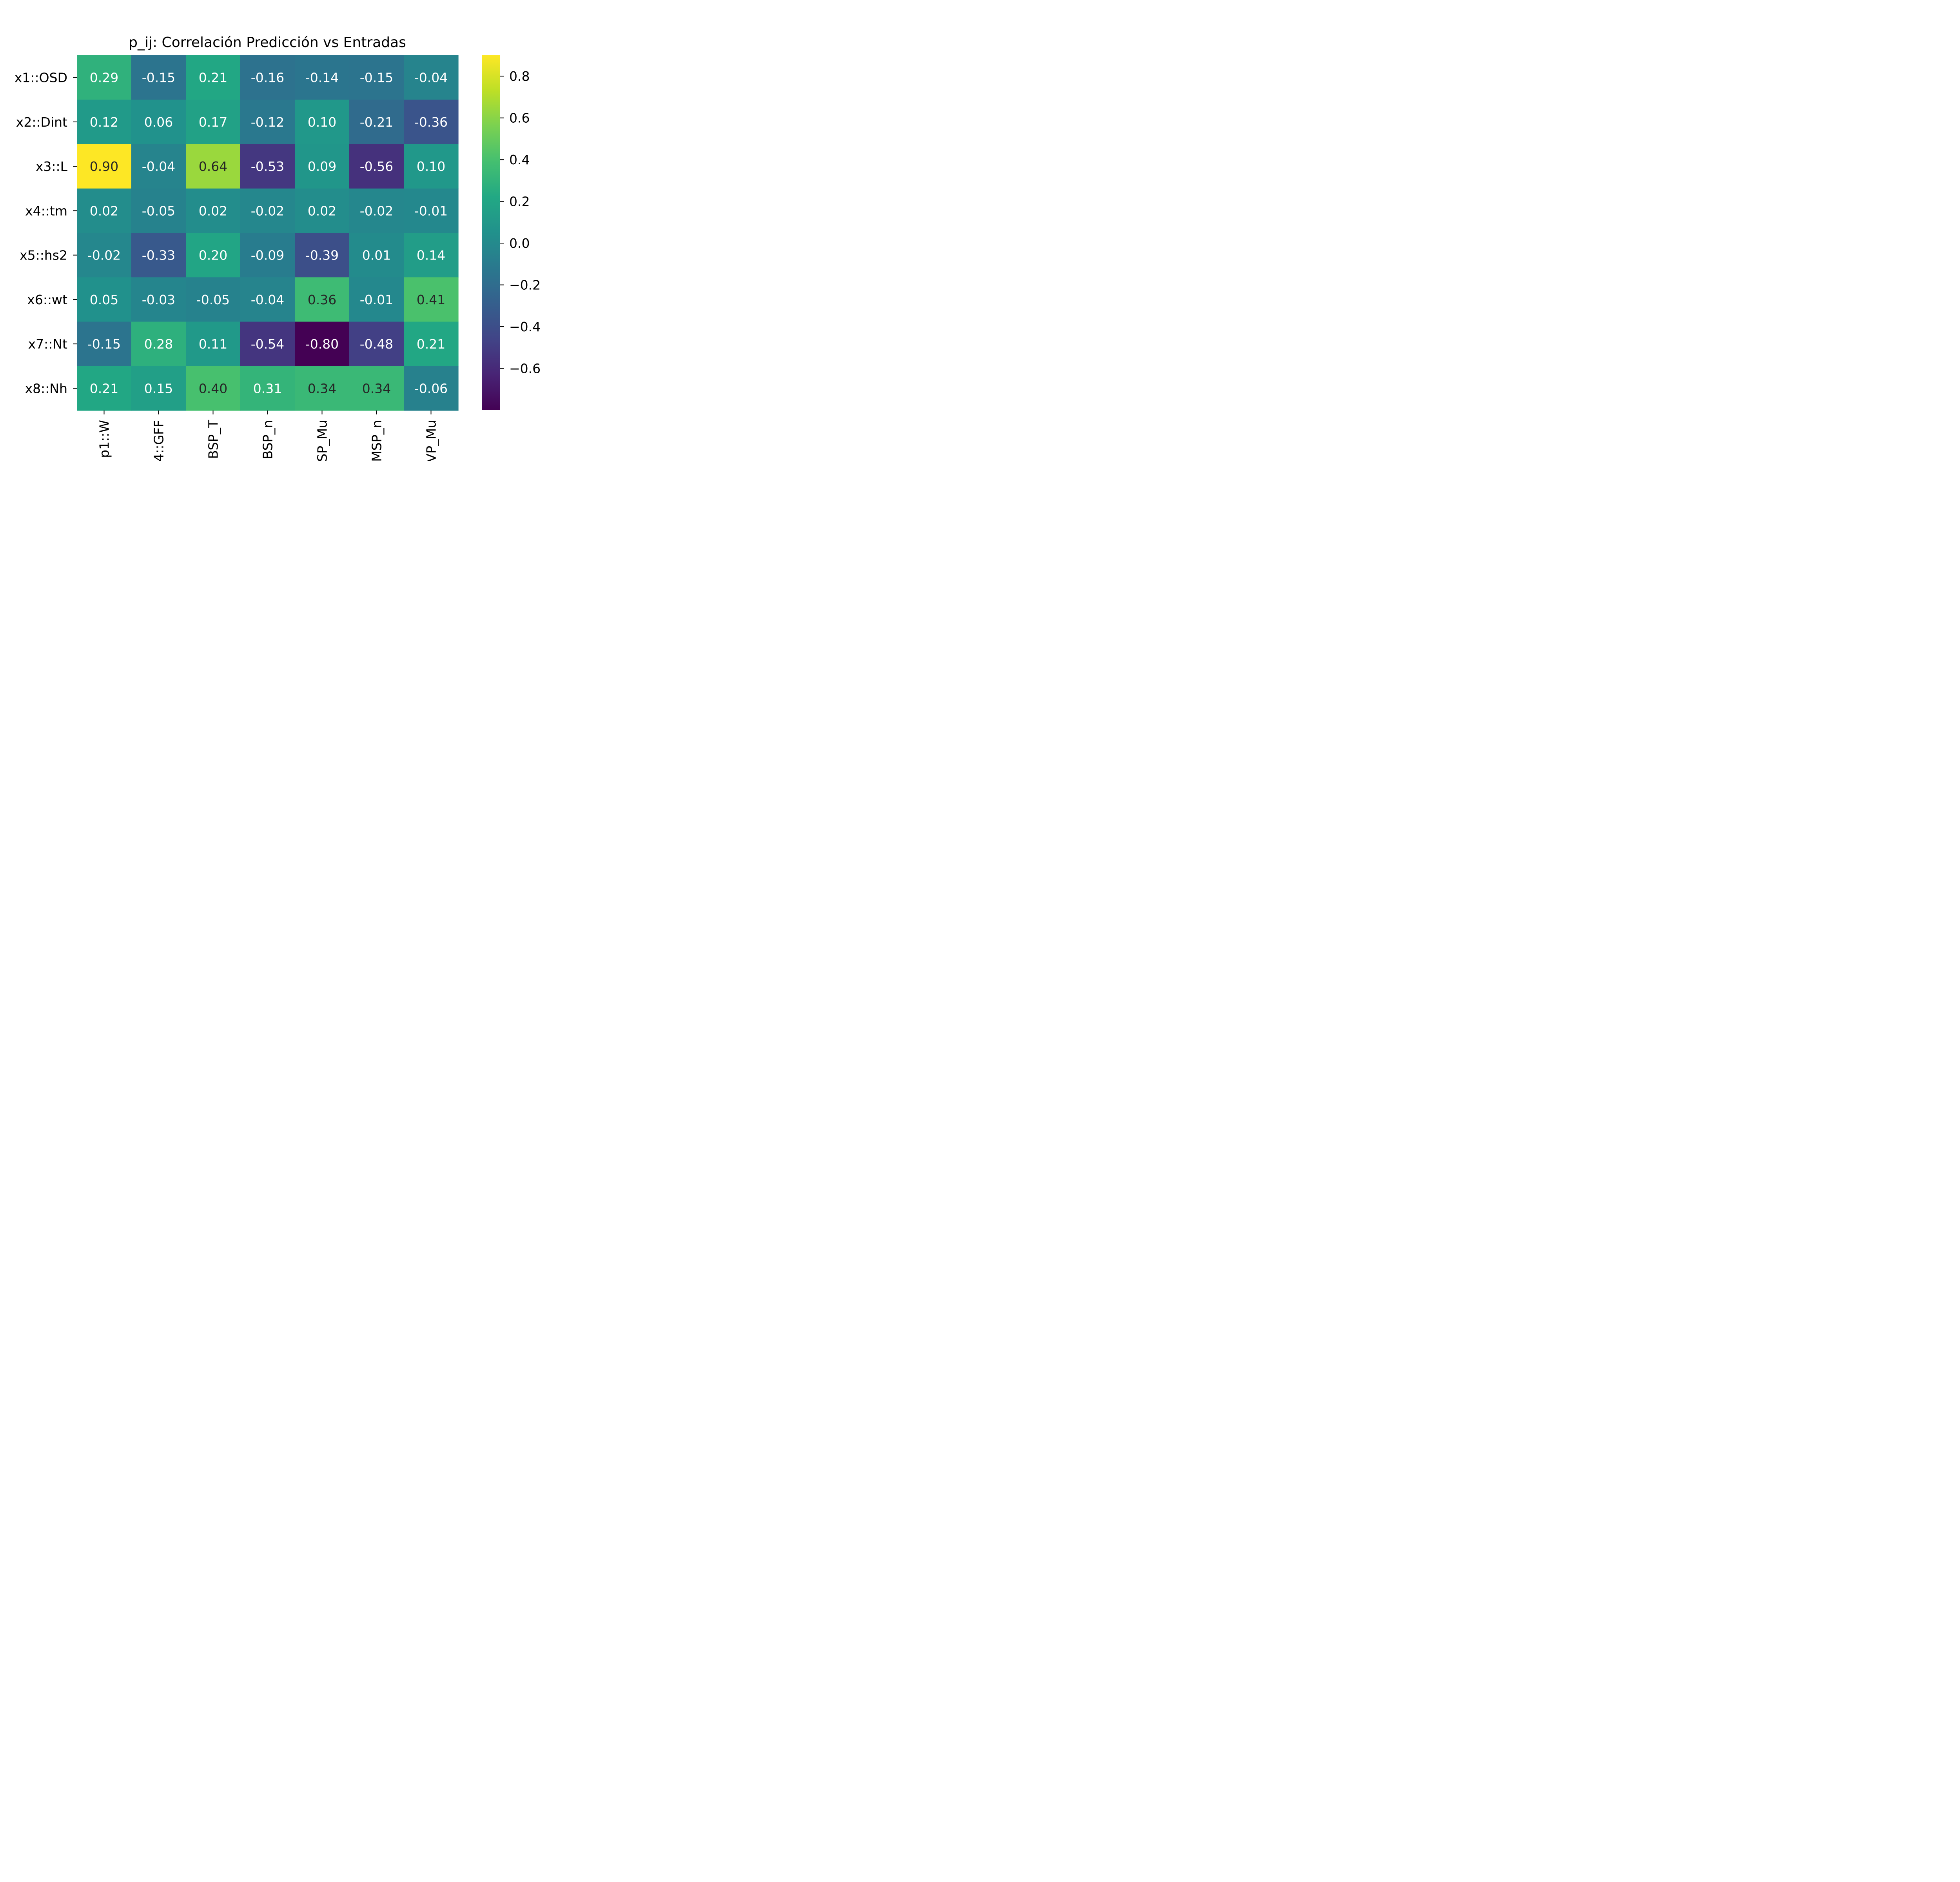  Describe the element at coordinates (47, 344) in the screenshot. I see `y-tick-label: x7::Nt` at that location.